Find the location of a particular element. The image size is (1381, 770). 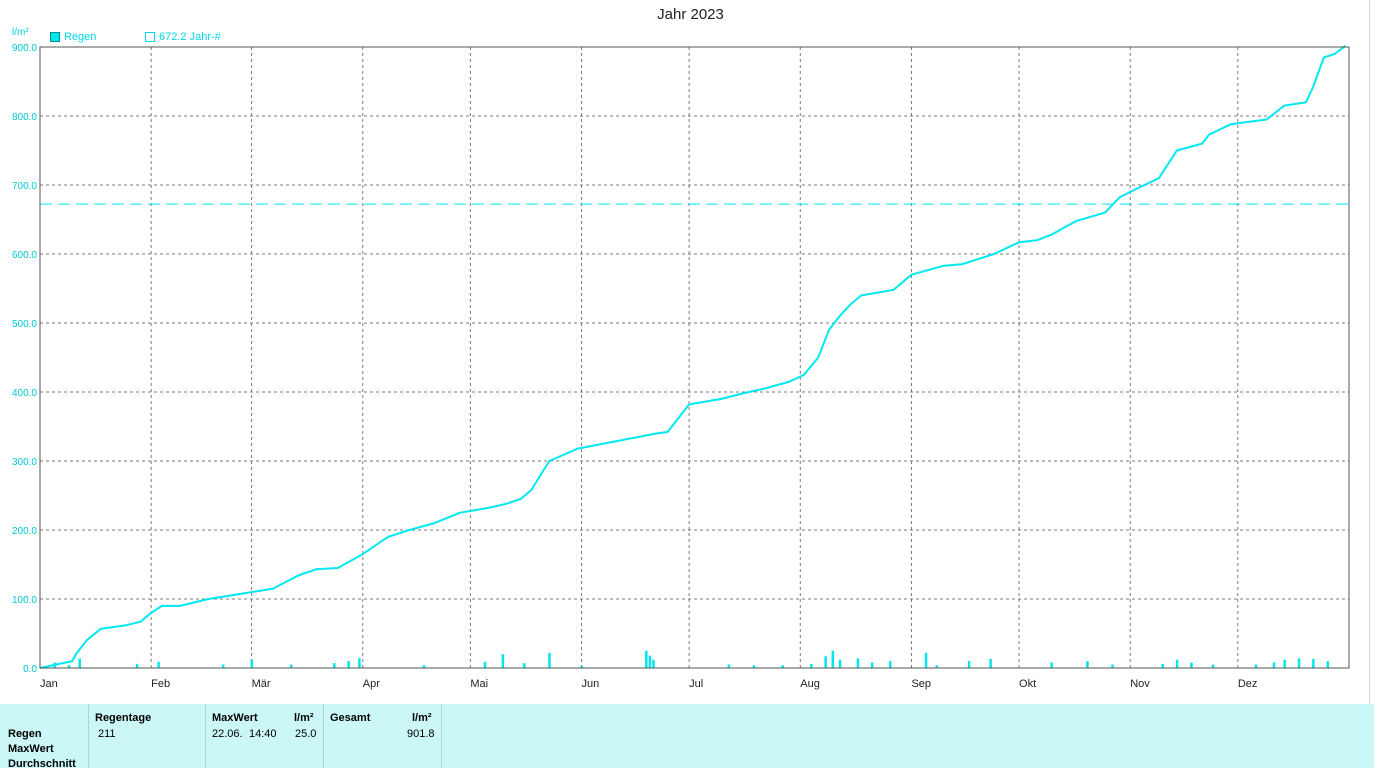

y-tick-label: 0.0 is located at coordinates (30, 669).